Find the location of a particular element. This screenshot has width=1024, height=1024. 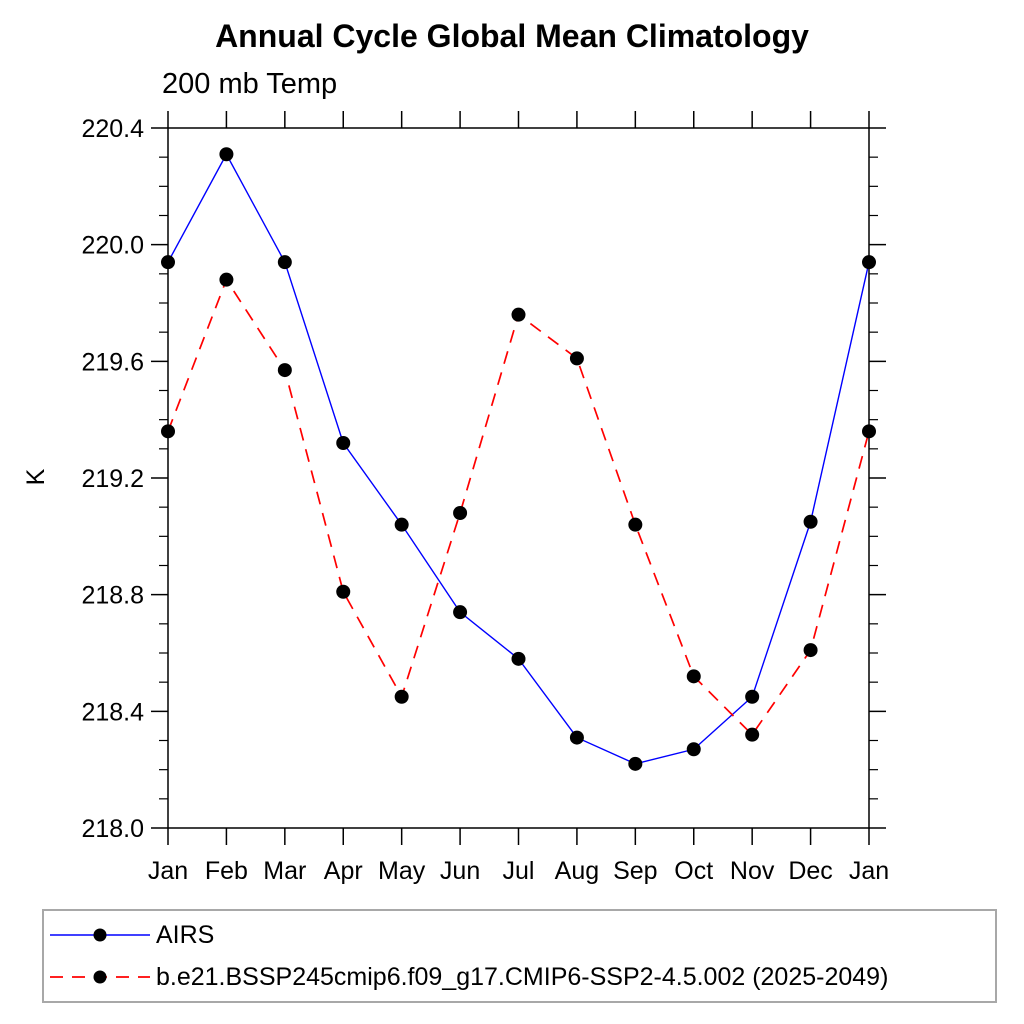

x-tick-label: Aug is located at coordinates (577, 871).